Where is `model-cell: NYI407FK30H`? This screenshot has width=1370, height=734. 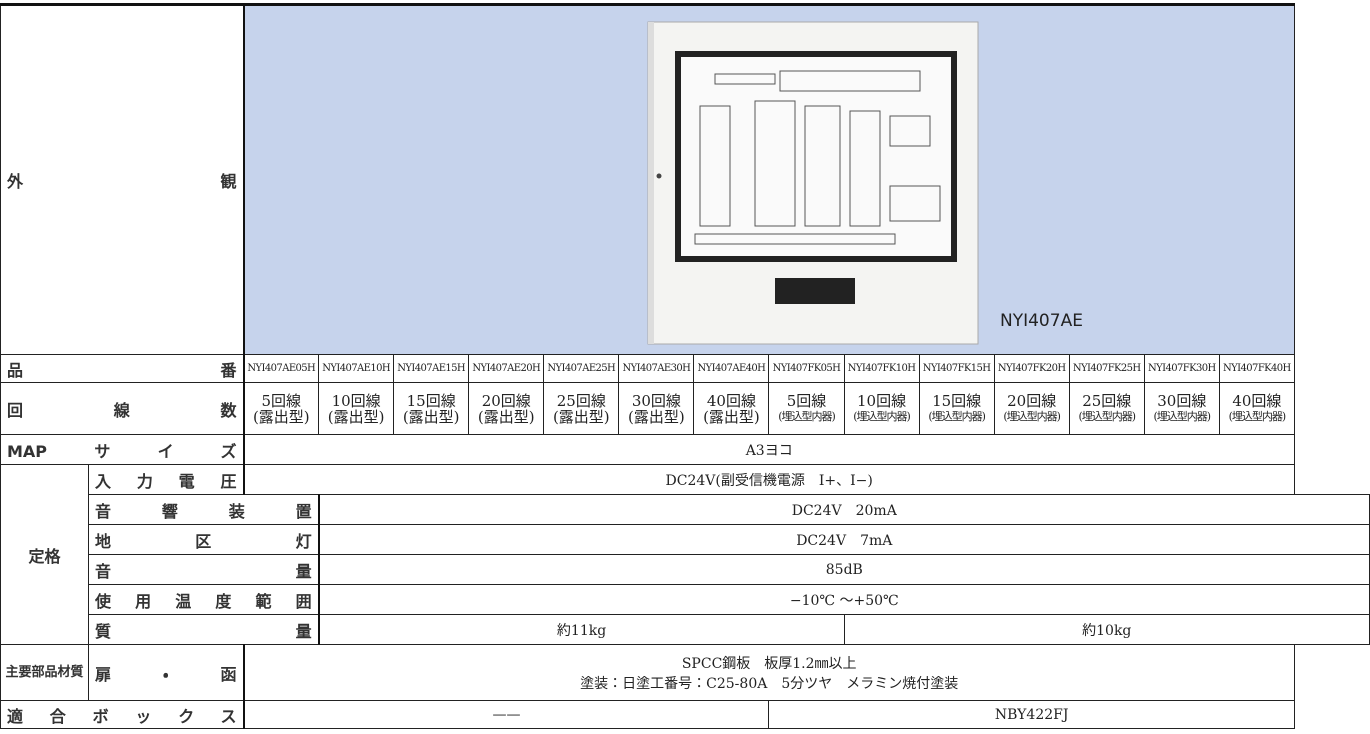 model-cell: NYI407FK30H is located at coordinates (1181, 368).